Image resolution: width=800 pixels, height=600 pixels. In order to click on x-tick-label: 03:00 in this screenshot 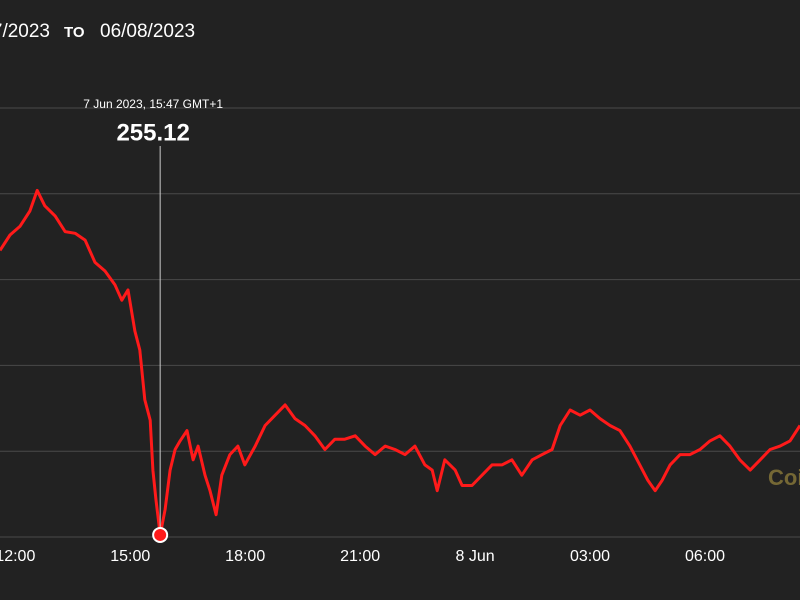, I will do `click(590, 556)`.